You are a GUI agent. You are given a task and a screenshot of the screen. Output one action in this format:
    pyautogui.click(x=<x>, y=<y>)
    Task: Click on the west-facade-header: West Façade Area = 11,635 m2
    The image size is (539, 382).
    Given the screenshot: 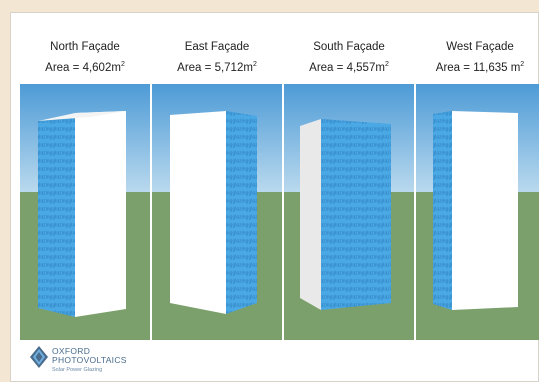 What is the action you would take?
    pyautogui.click(x=477, y=58)
    